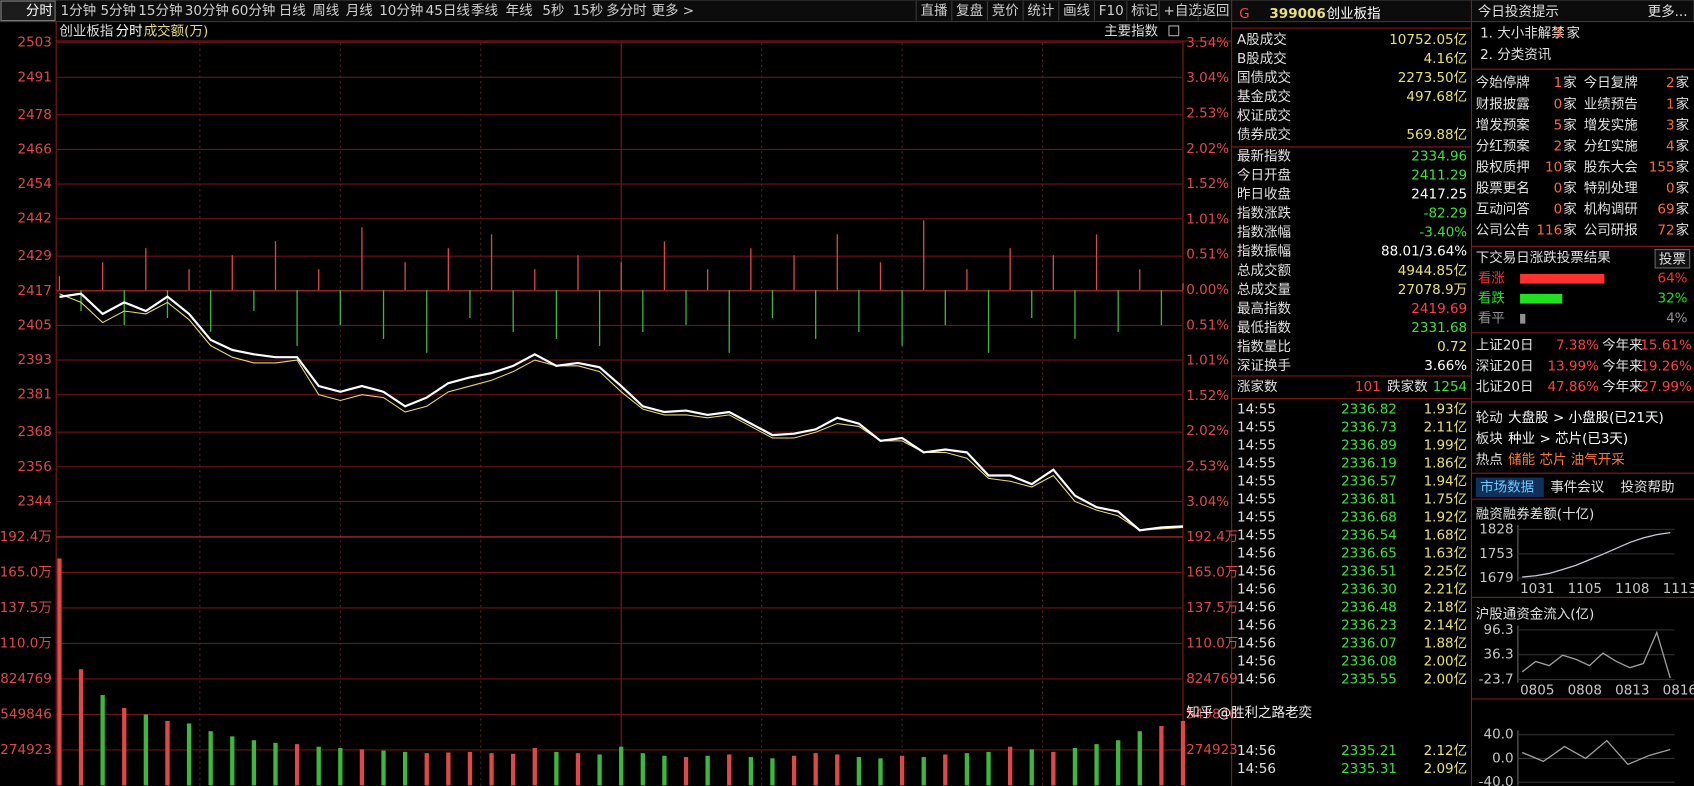 This screenshot has width=1694, height=786. What do you see at coordinates (1516, 55) in the screenshot?
I see `tip-item: 2. 分类资讯` at bounding box center [1516, 55].